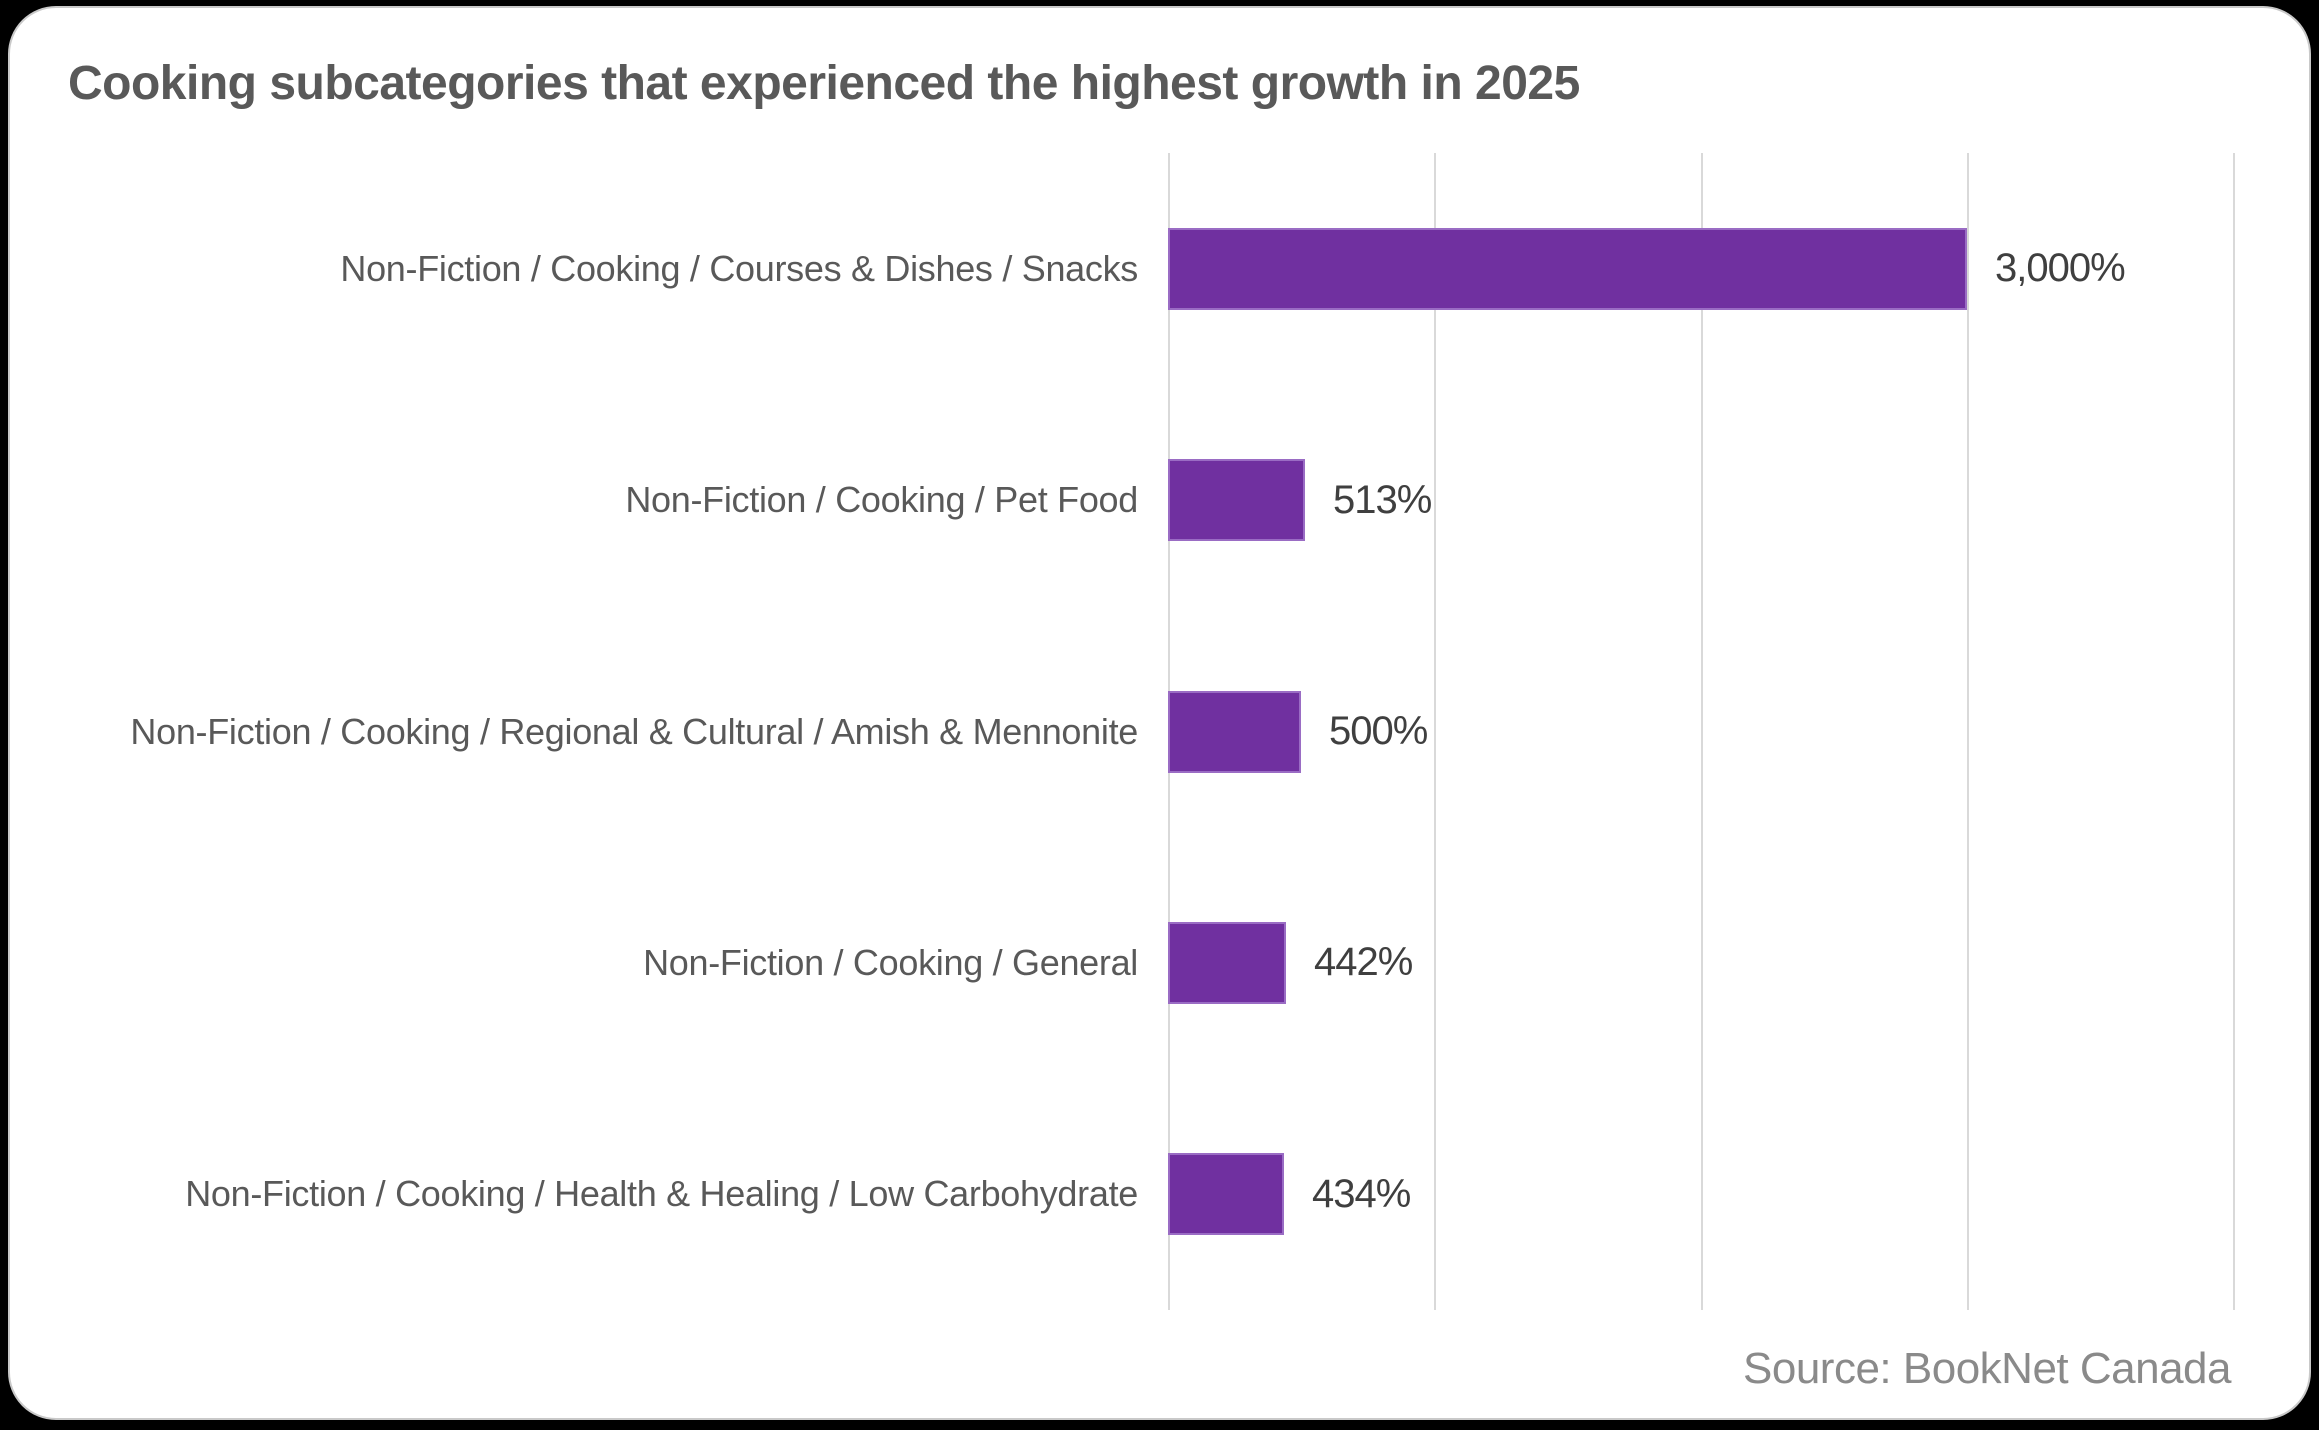  Describe the element at coordinates (1378, 731) in the screenshot. I see `value-label: 500%` at that location.